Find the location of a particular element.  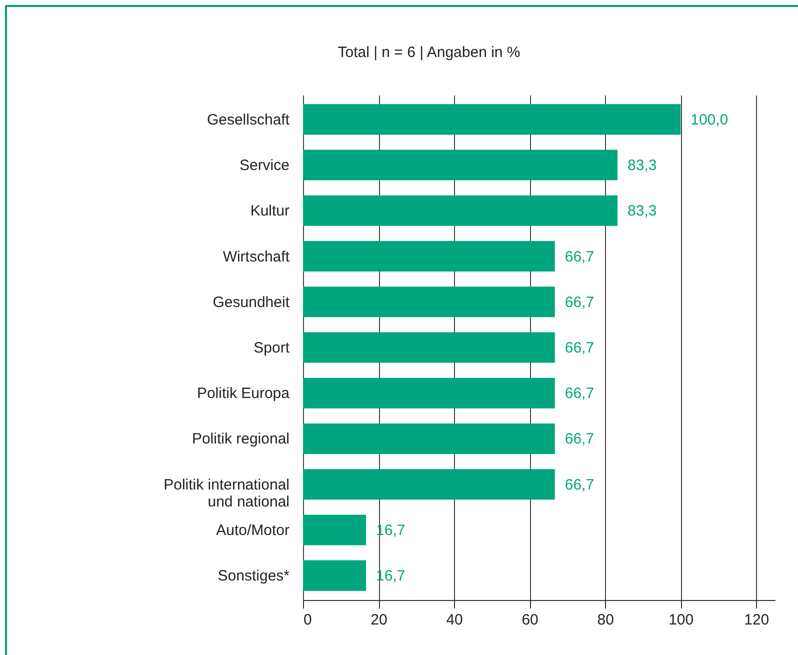

y-tick-label: Kultur is located at coordinates (270, 211).